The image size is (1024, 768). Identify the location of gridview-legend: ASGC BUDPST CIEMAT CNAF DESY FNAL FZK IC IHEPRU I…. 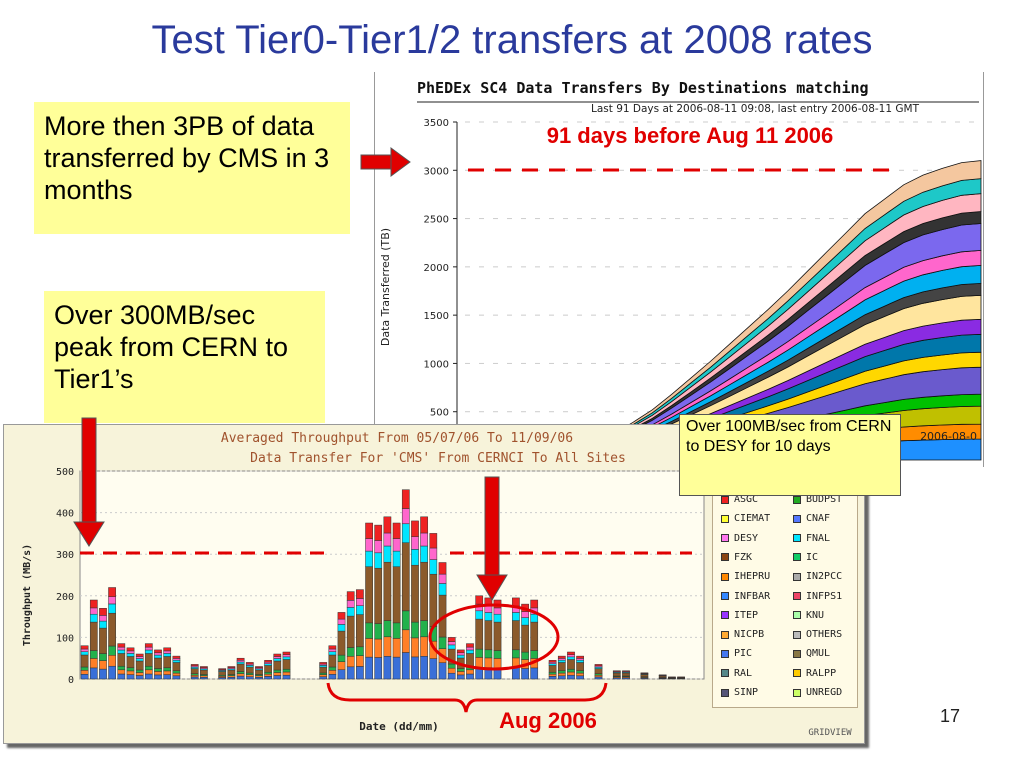
(785, 598).